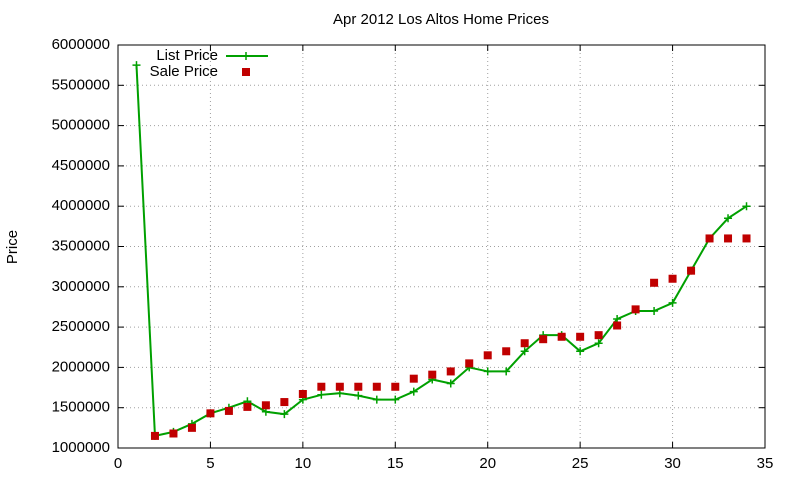 Image resolution: width=800 pixels, height=480 pixels. I want to click on y-tick-label: 4500000, so click(81, 165).